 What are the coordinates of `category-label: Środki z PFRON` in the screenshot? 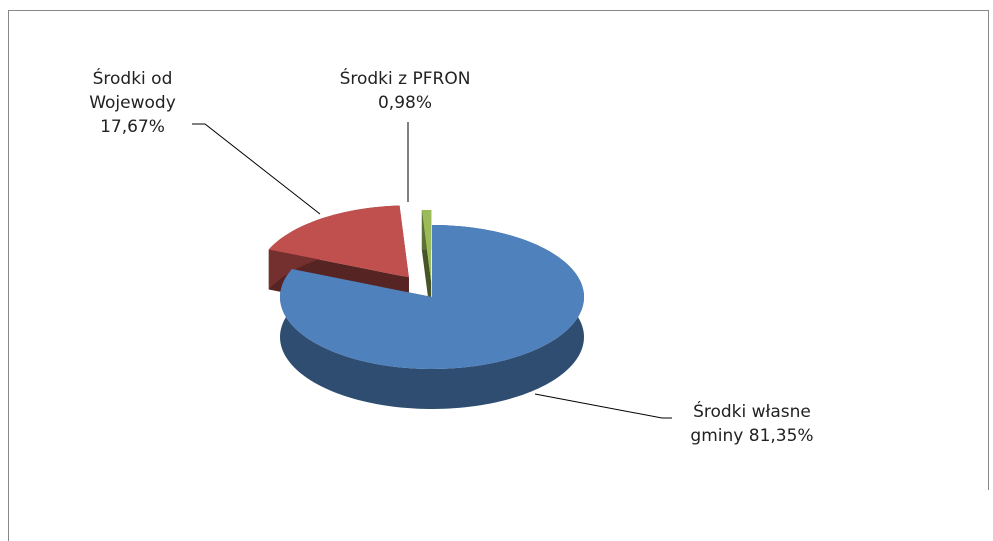 It's located at (405, 79).